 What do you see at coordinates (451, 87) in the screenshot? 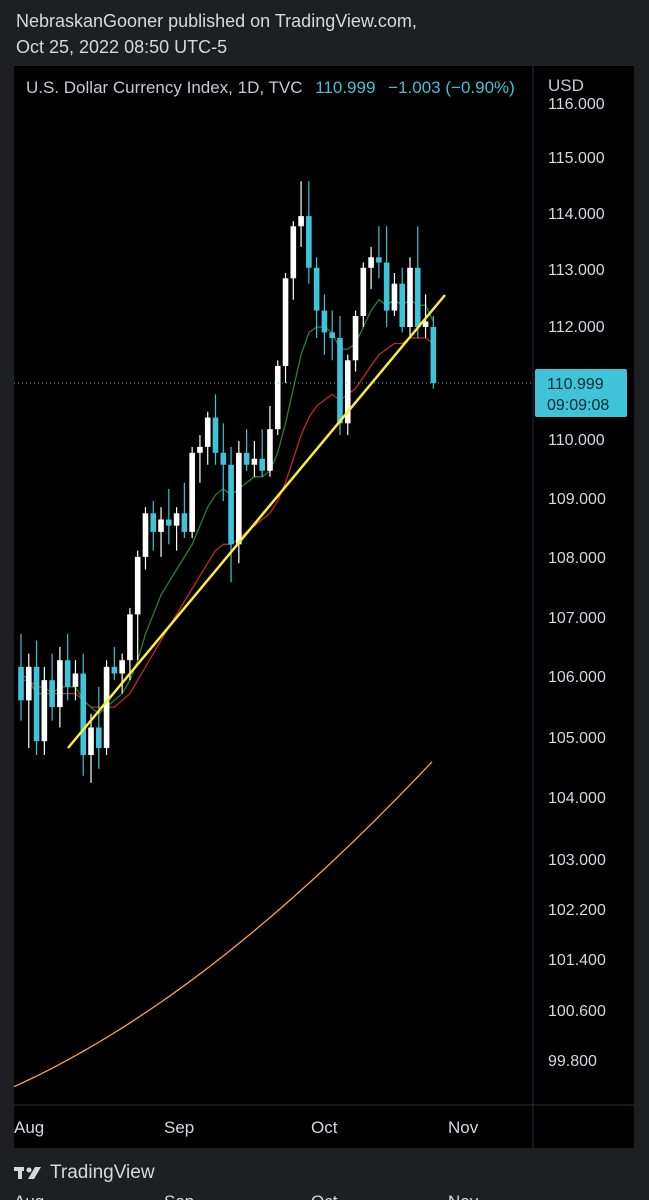
I see `price-change-label: −1.003 (−0.90%)` at bounding box center [451, 87].